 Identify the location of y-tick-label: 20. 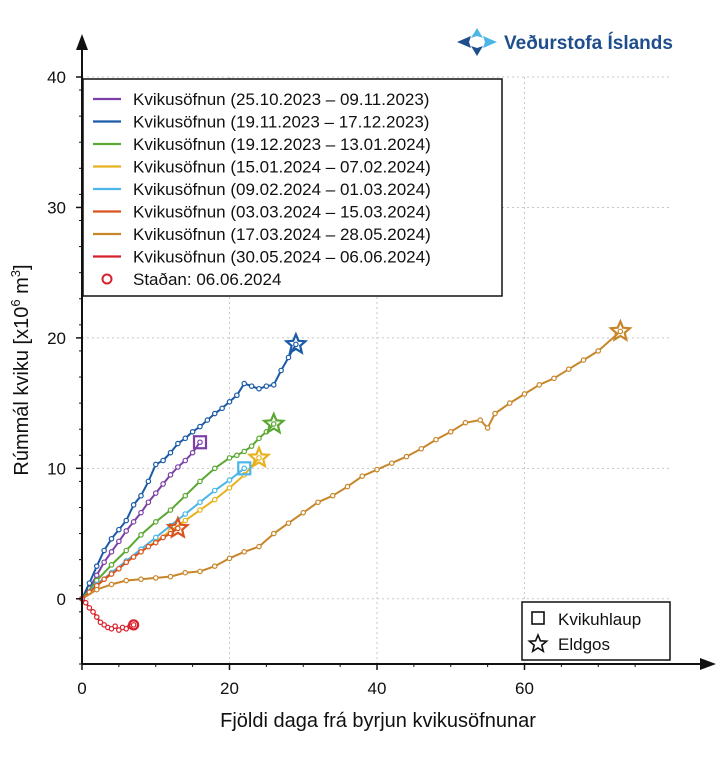
(56, 338).